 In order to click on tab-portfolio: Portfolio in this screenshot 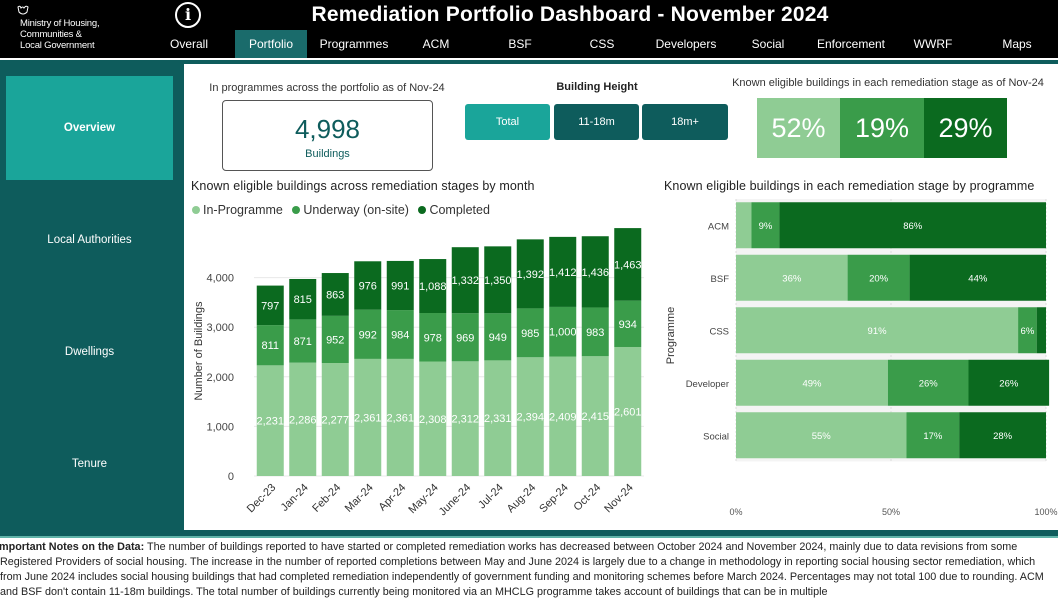, I will do `click(271, 44)`.